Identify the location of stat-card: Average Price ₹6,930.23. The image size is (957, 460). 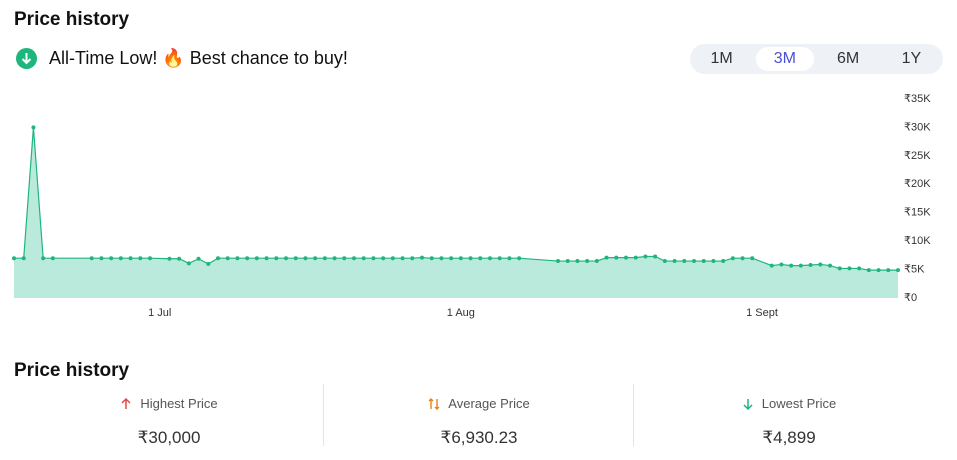
(479, 415).